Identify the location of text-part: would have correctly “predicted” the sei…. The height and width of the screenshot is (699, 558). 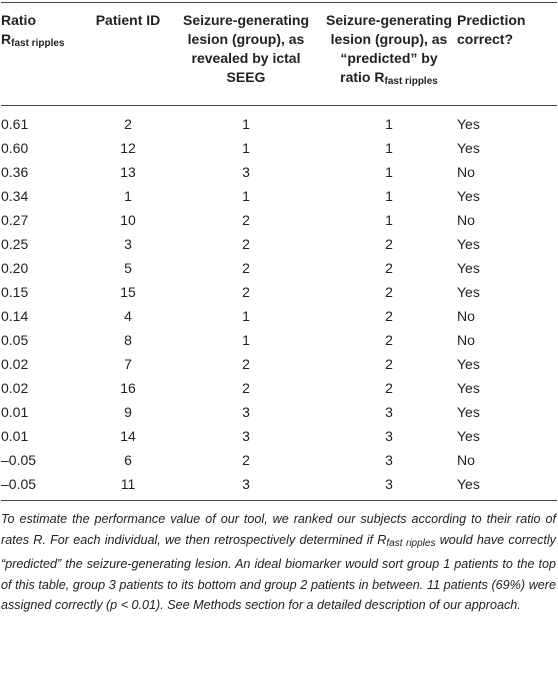
(278, 573).